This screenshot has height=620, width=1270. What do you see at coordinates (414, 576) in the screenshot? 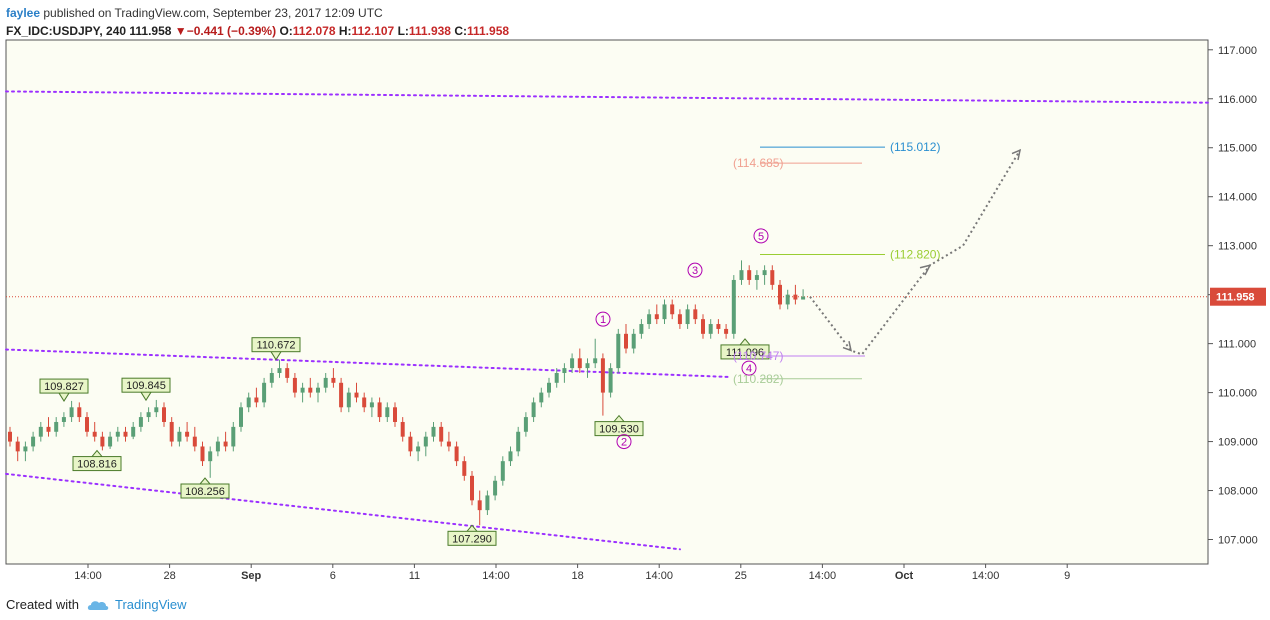
I see `x-tick-label: 11` at bounding box center [414, 576].